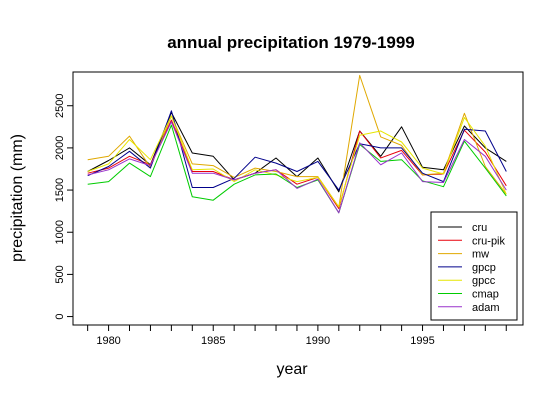  Describe the element at coordinates (480, 255) in the screenshot. I see `legend-label-mw: mw` at that location.